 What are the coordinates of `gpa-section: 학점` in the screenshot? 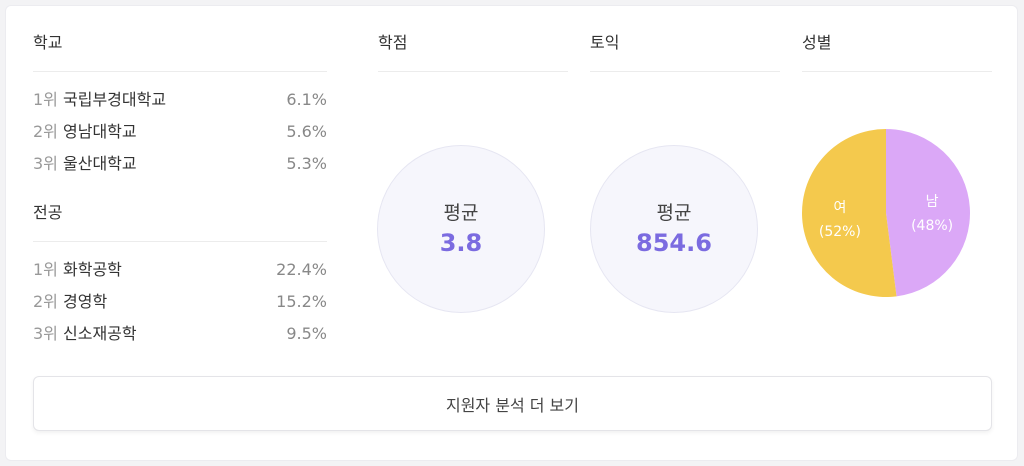 It's located at (473, 51).